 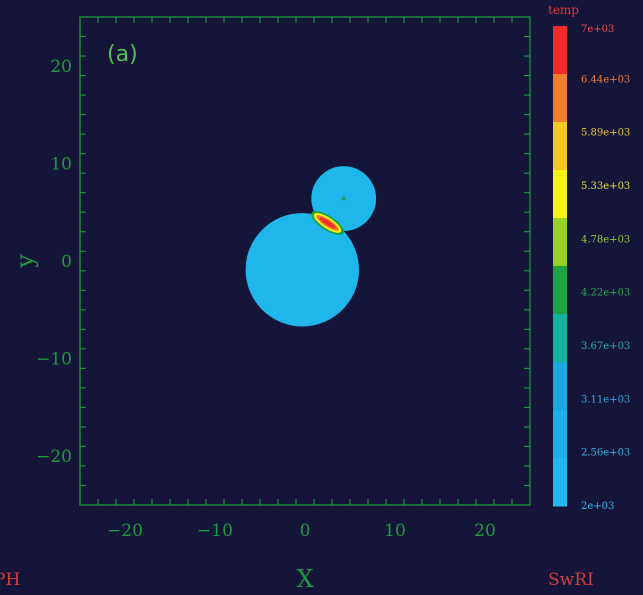 What do you see at coordinates (605, 453) in the screenshot?
I see `colorbar-level-label: 2.56e+03` at bounding box center [605, 453].